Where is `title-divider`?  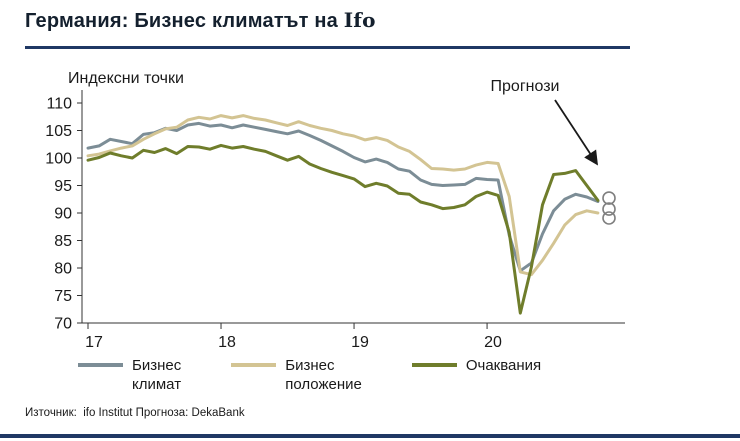 title-divider is located at coordinates (327, 47).